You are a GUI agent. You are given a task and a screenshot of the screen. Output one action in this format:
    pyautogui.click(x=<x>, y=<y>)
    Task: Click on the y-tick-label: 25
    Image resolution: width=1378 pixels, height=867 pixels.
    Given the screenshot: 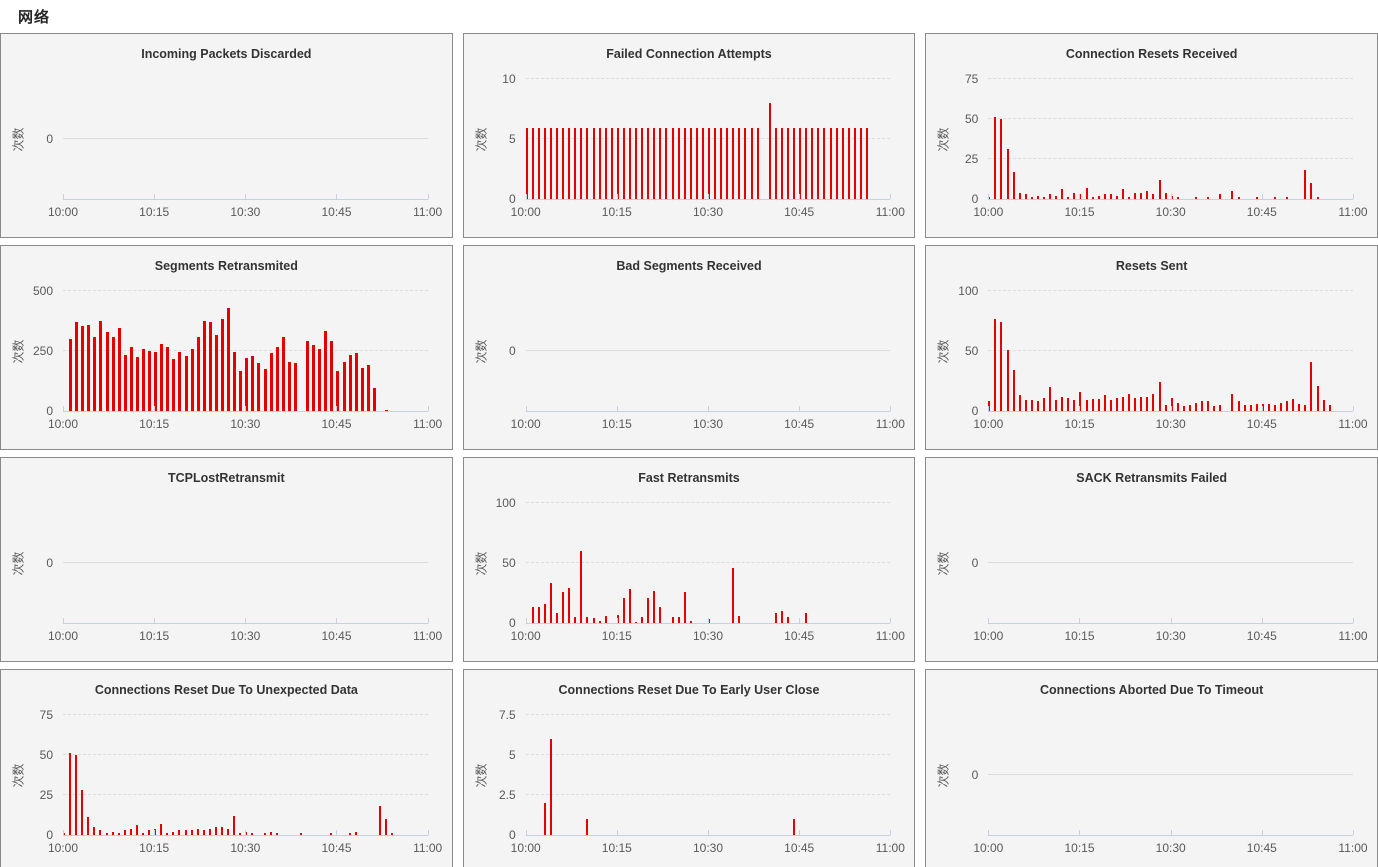 What is the action you would take?
    pyautogui.click(x=971, y=159)
    